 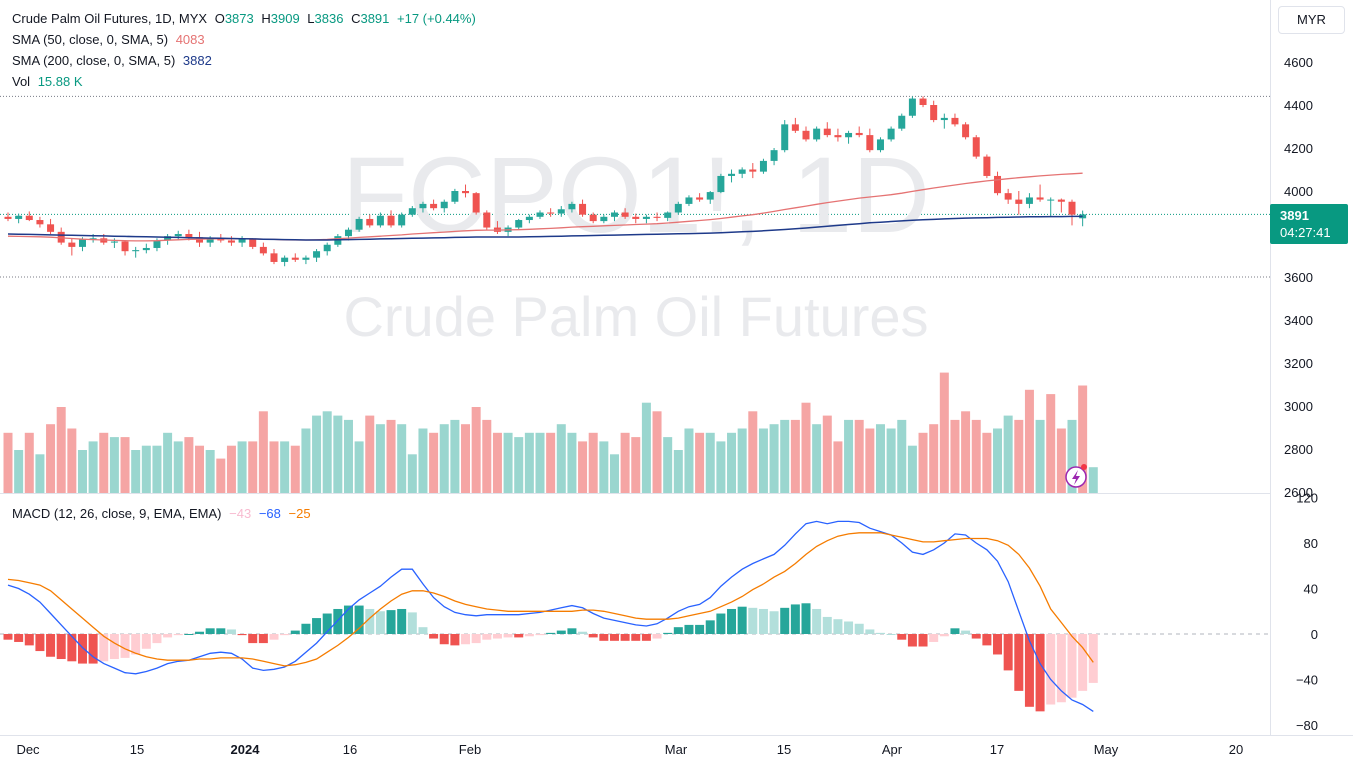 I want to click on legend-volume: Vol 15.88 K, so click(x=49, y=81).